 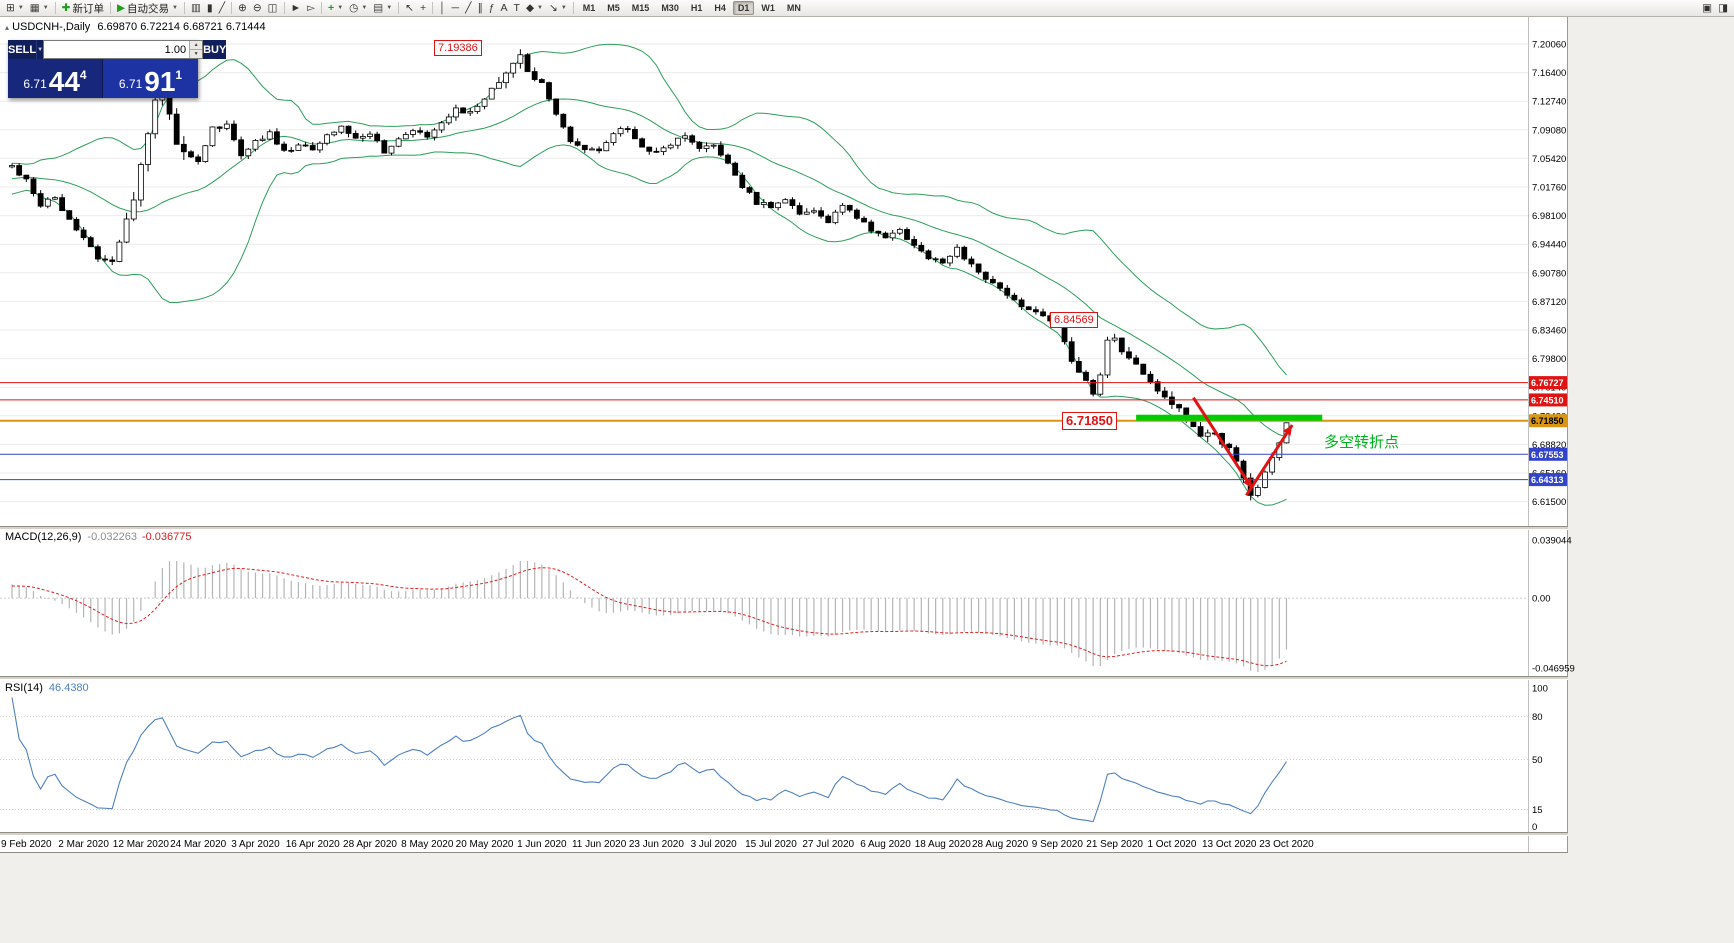 I want to click on sell-price-big: 44, so click(x=64, y=81).